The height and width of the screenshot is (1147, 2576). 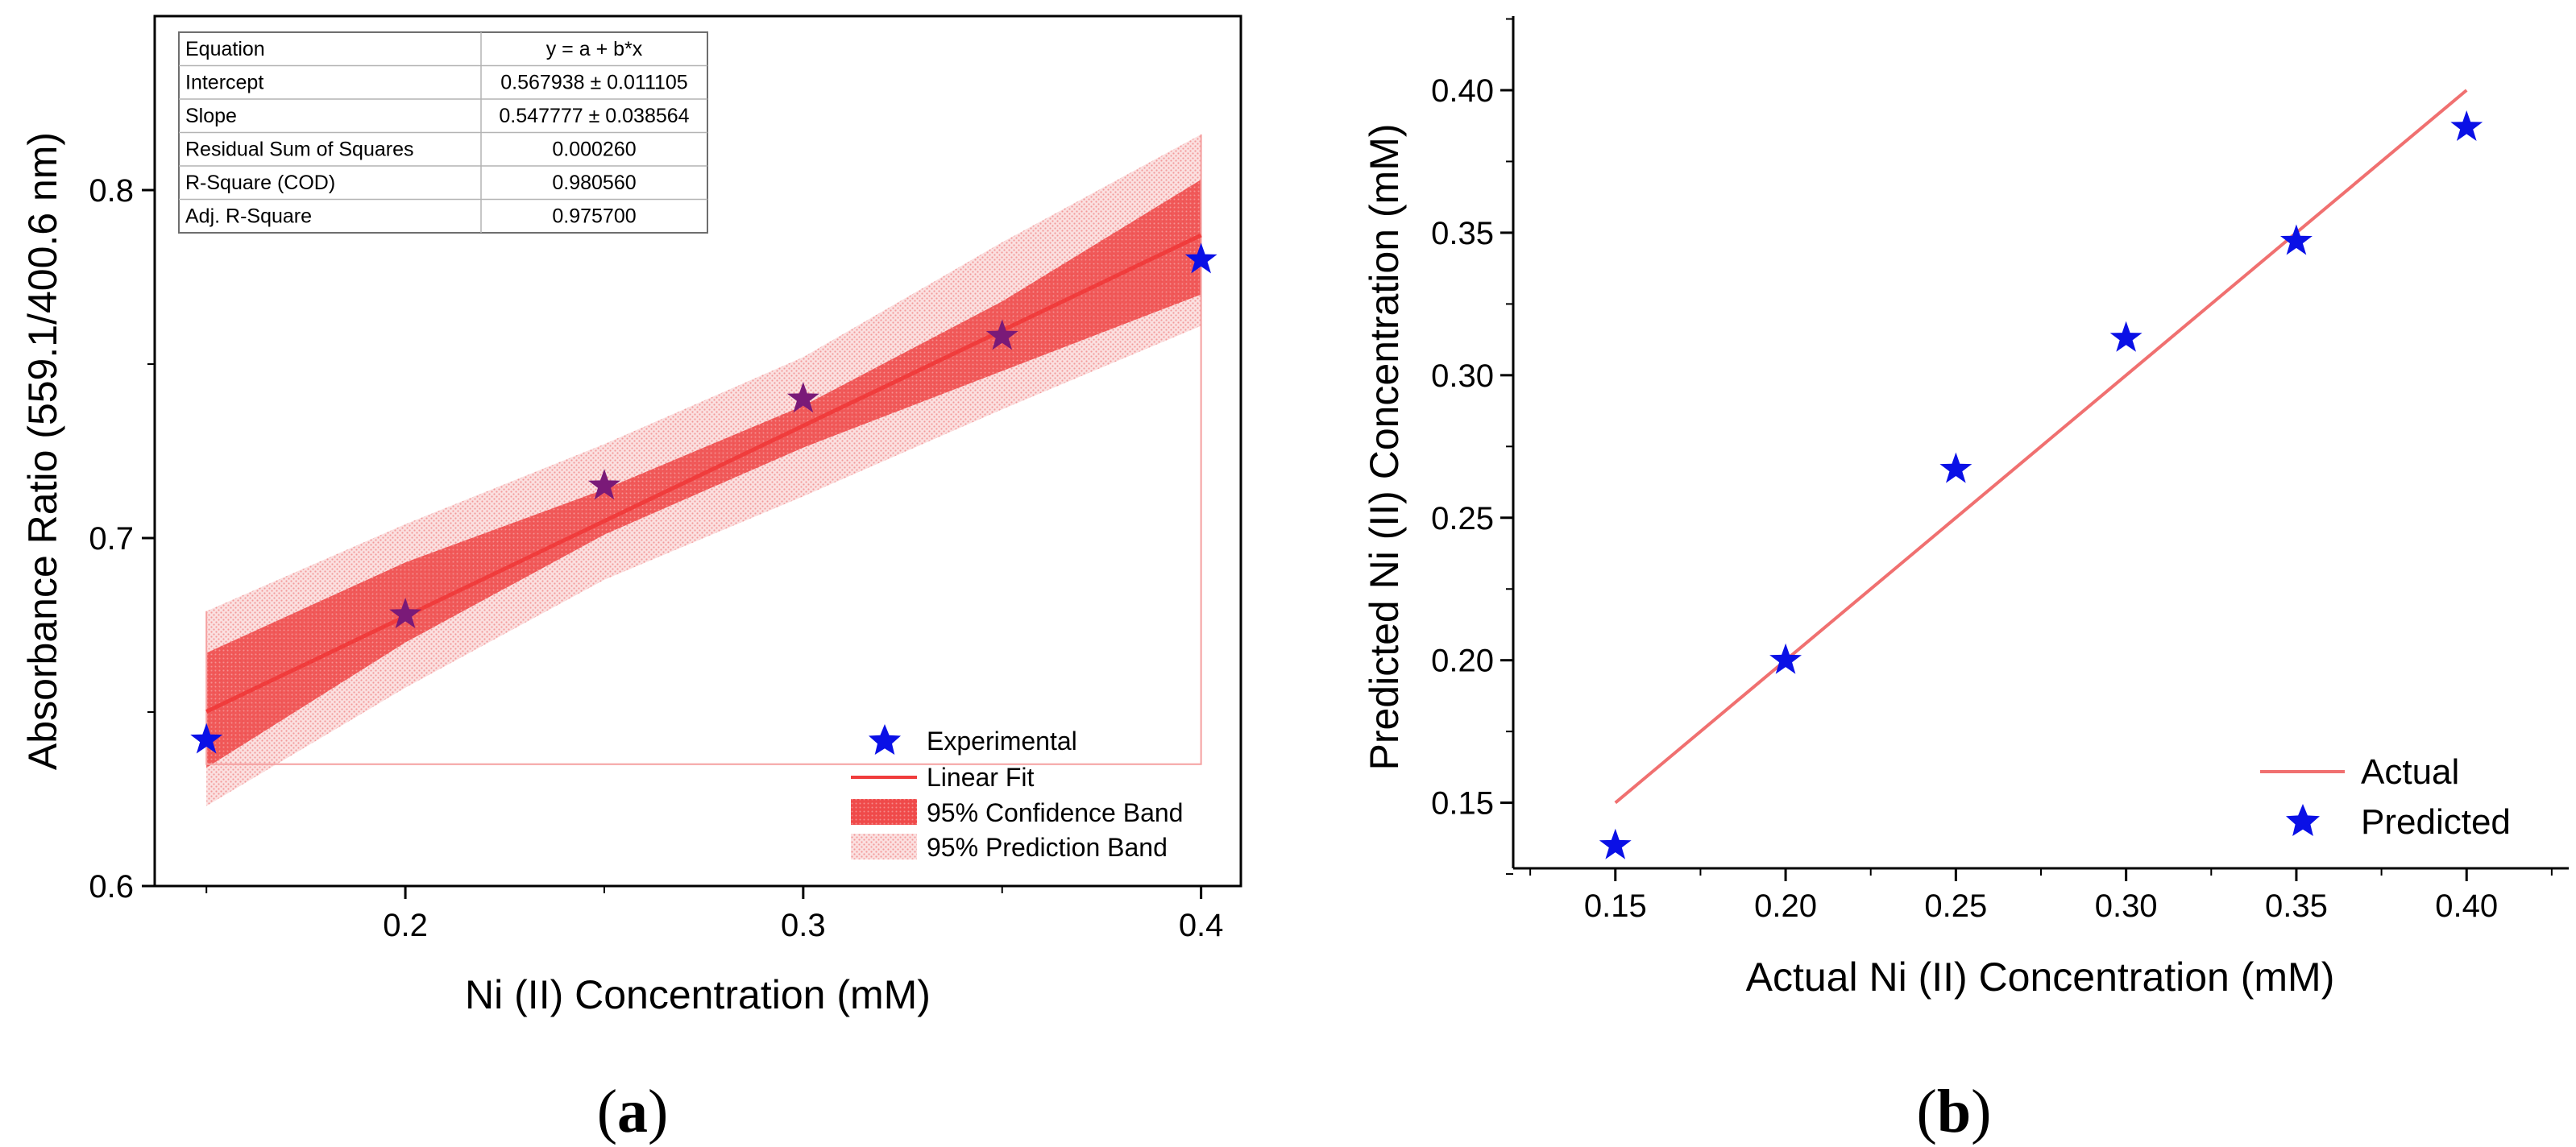 What do you see at coordinates (405, 925) in the screenshot?
I see `x-tick-label: 0.2` at bounding box center [405, 925].